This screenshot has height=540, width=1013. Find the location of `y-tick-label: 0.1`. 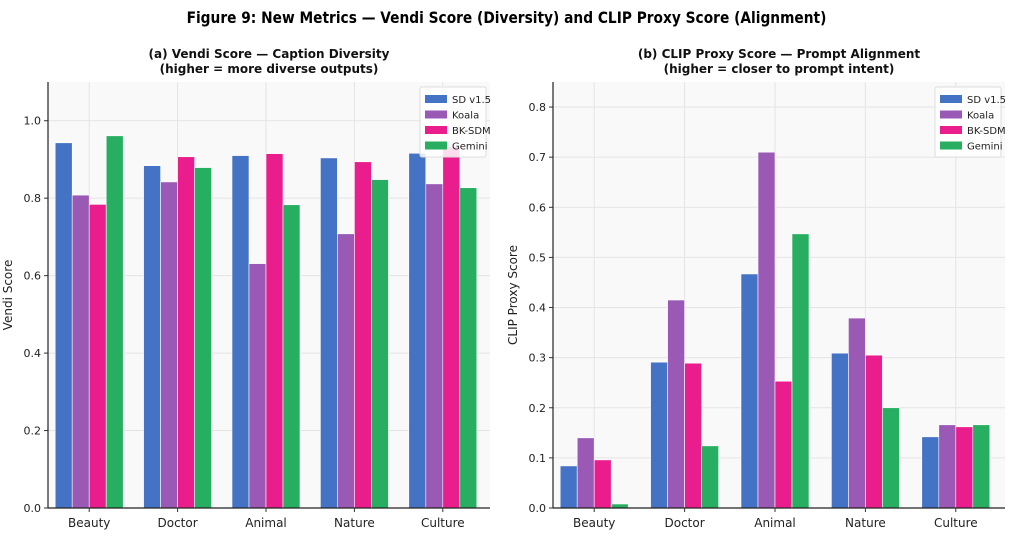

y-tick-label: 0.1 is located at coordinates (538, 458).